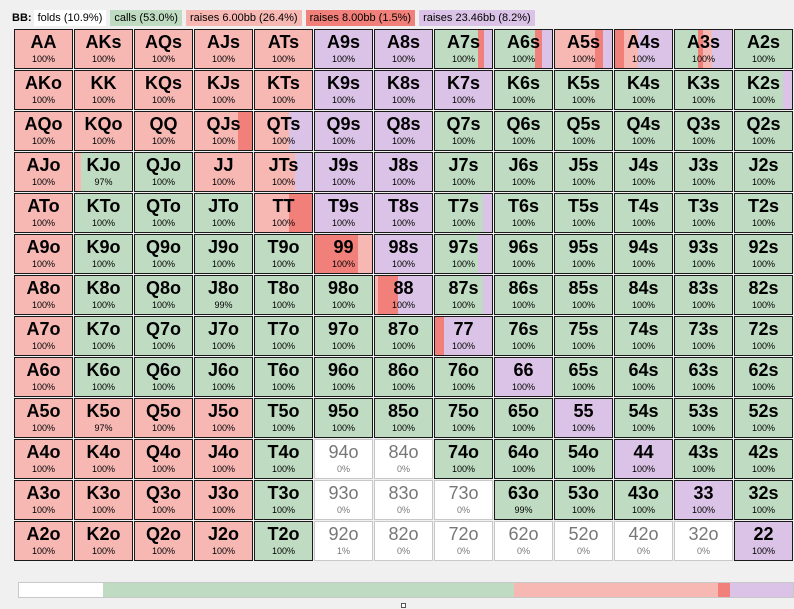 The width and height of the screenshot is (794, 609). What do you see at coordinates (703, 459) in the screenshot?
I see `hand-cell: 43s 100%` at bounding box center [703, 459].